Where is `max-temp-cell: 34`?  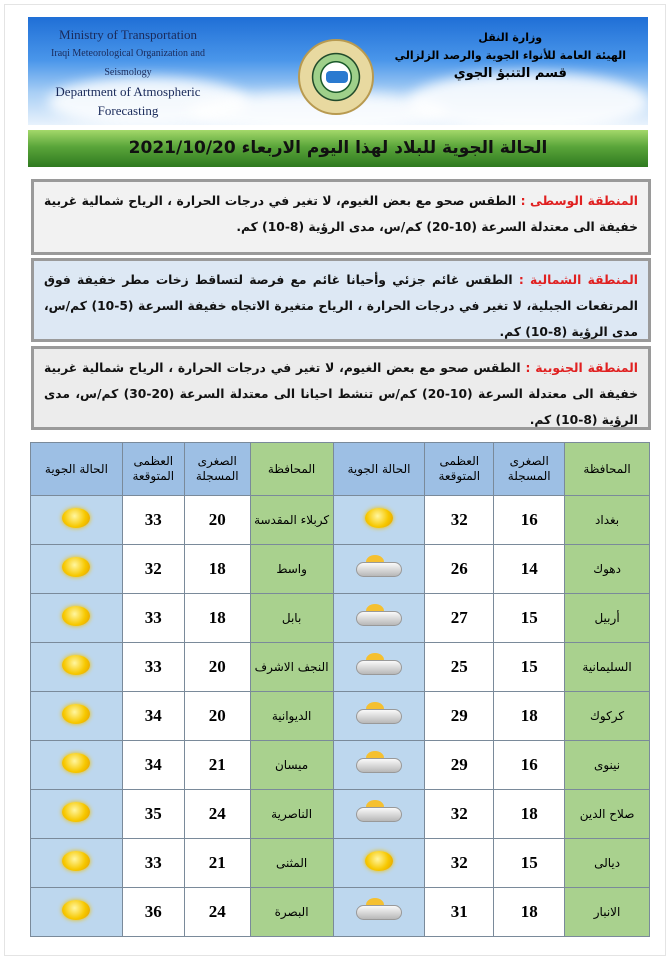 max-temp-cell: 34 is located at coordinates (153, 716).